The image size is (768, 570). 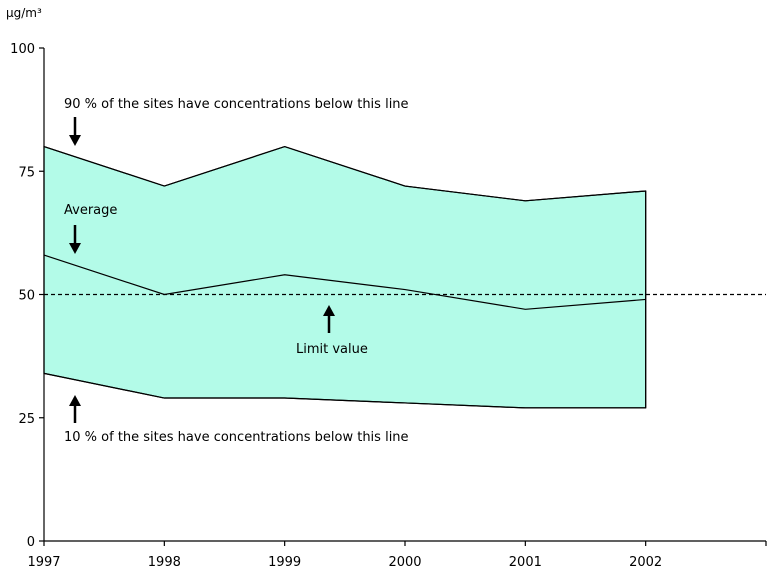 I want to click on x-tick-label-2000: 2000, so click(x=404, y=562).